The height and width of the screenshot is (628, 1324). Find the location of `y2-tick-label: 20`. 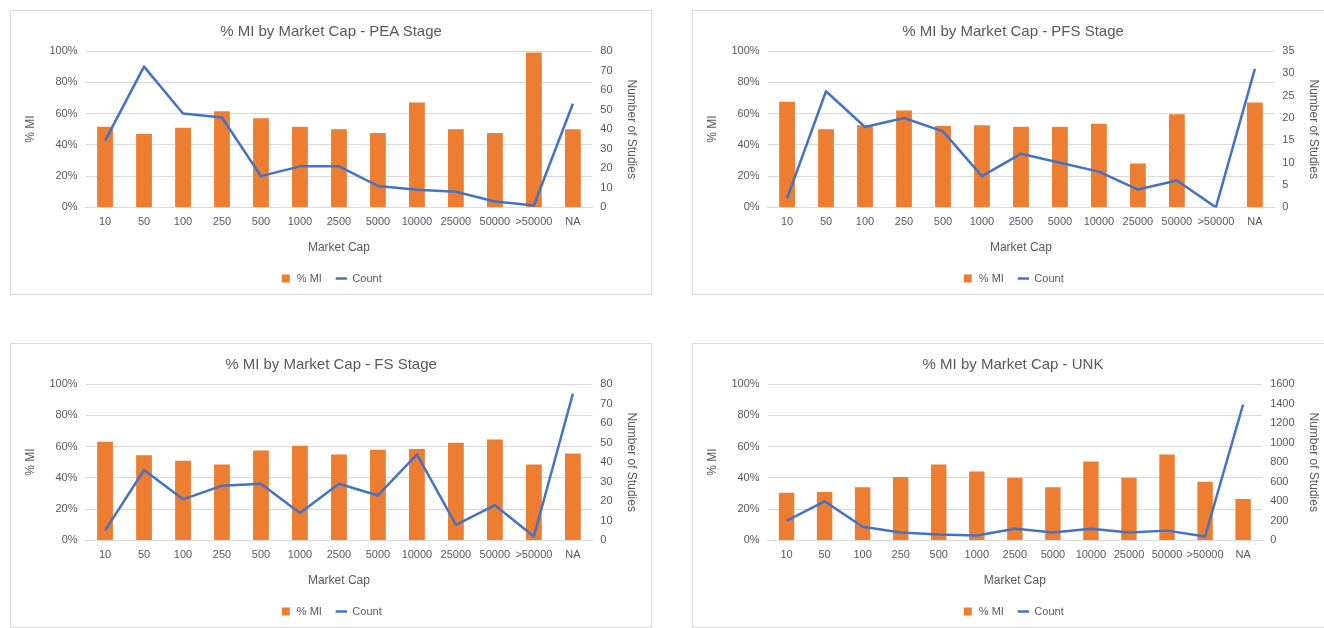

y2-tick-label: 20 is located at coordinates (606, 500).